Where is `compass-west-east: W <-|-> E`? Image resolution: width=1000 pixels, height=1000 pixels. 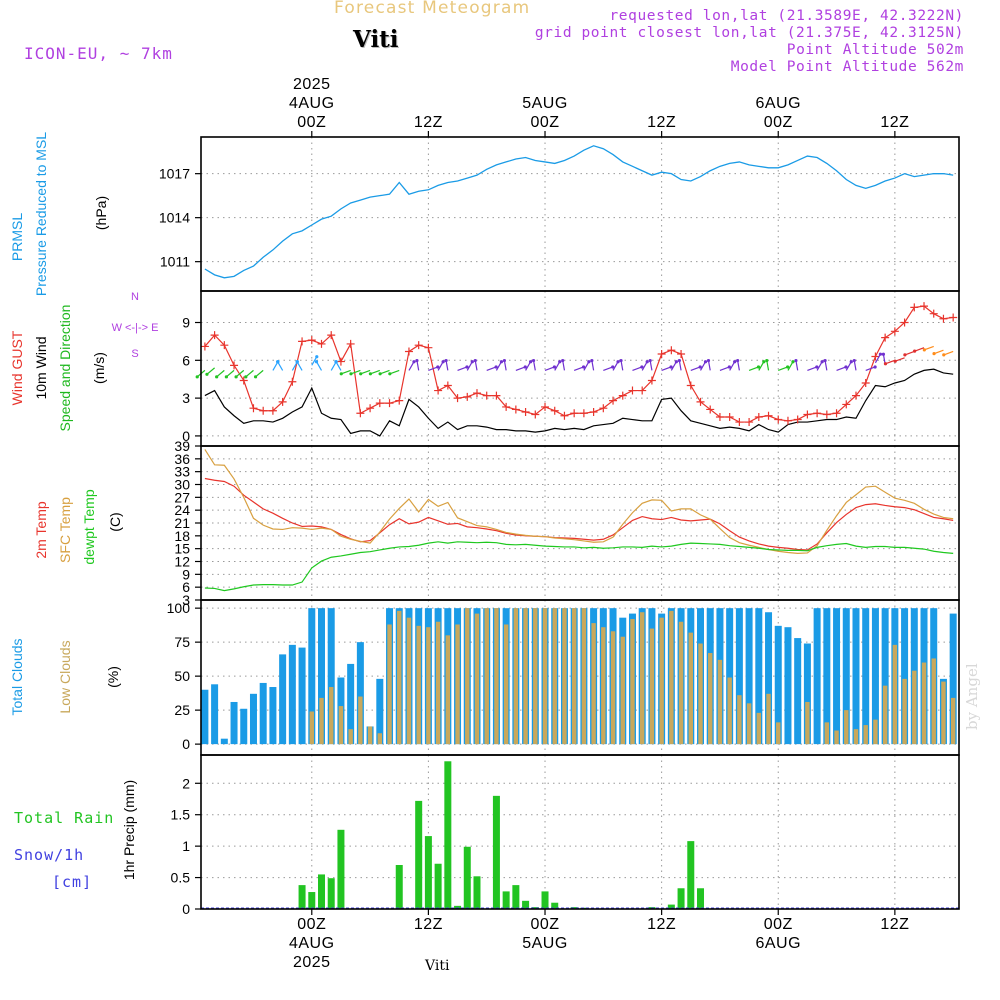 compass-west-east: W <-|-> E is located at coordinates (135, 328).